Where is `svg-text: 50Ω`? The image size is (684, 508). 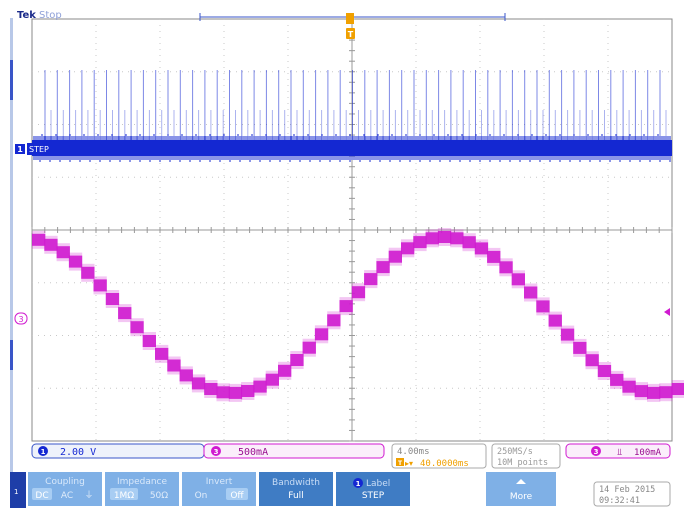 svg-text: 50Ω is located at coordinates (159, 496).